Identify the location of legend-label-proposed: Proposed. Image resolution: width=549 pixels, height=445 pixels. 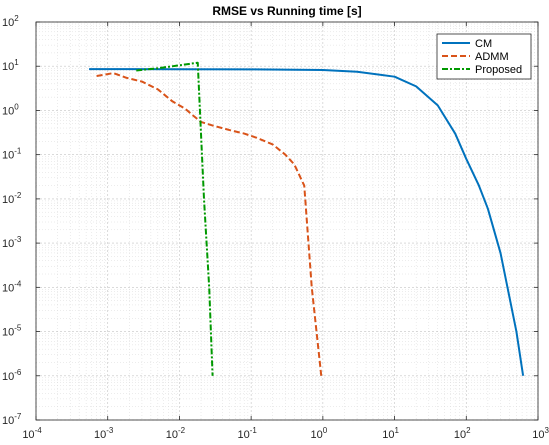
(498, 70).